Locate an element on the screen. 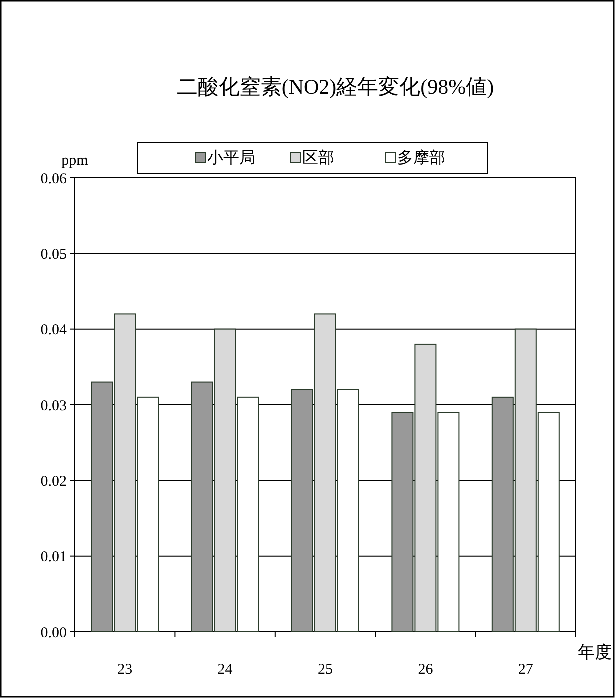 Image resolution: width=616 pixels, height=699 pixels. x-tick-label: 23 is located at coordinates (125, 670).